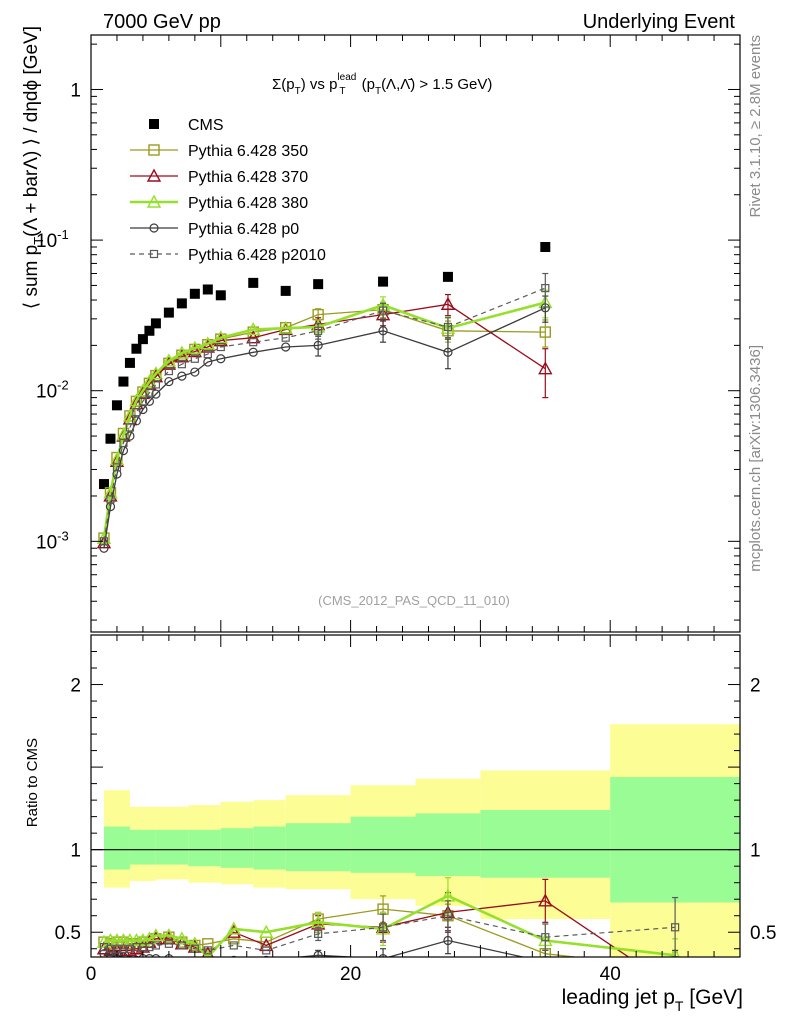 The height and width of the screenshot is (1024, 786). Describe the element at coordinates (75, 90) in the screenshot. I see `y-tick-label: 1` at that location.